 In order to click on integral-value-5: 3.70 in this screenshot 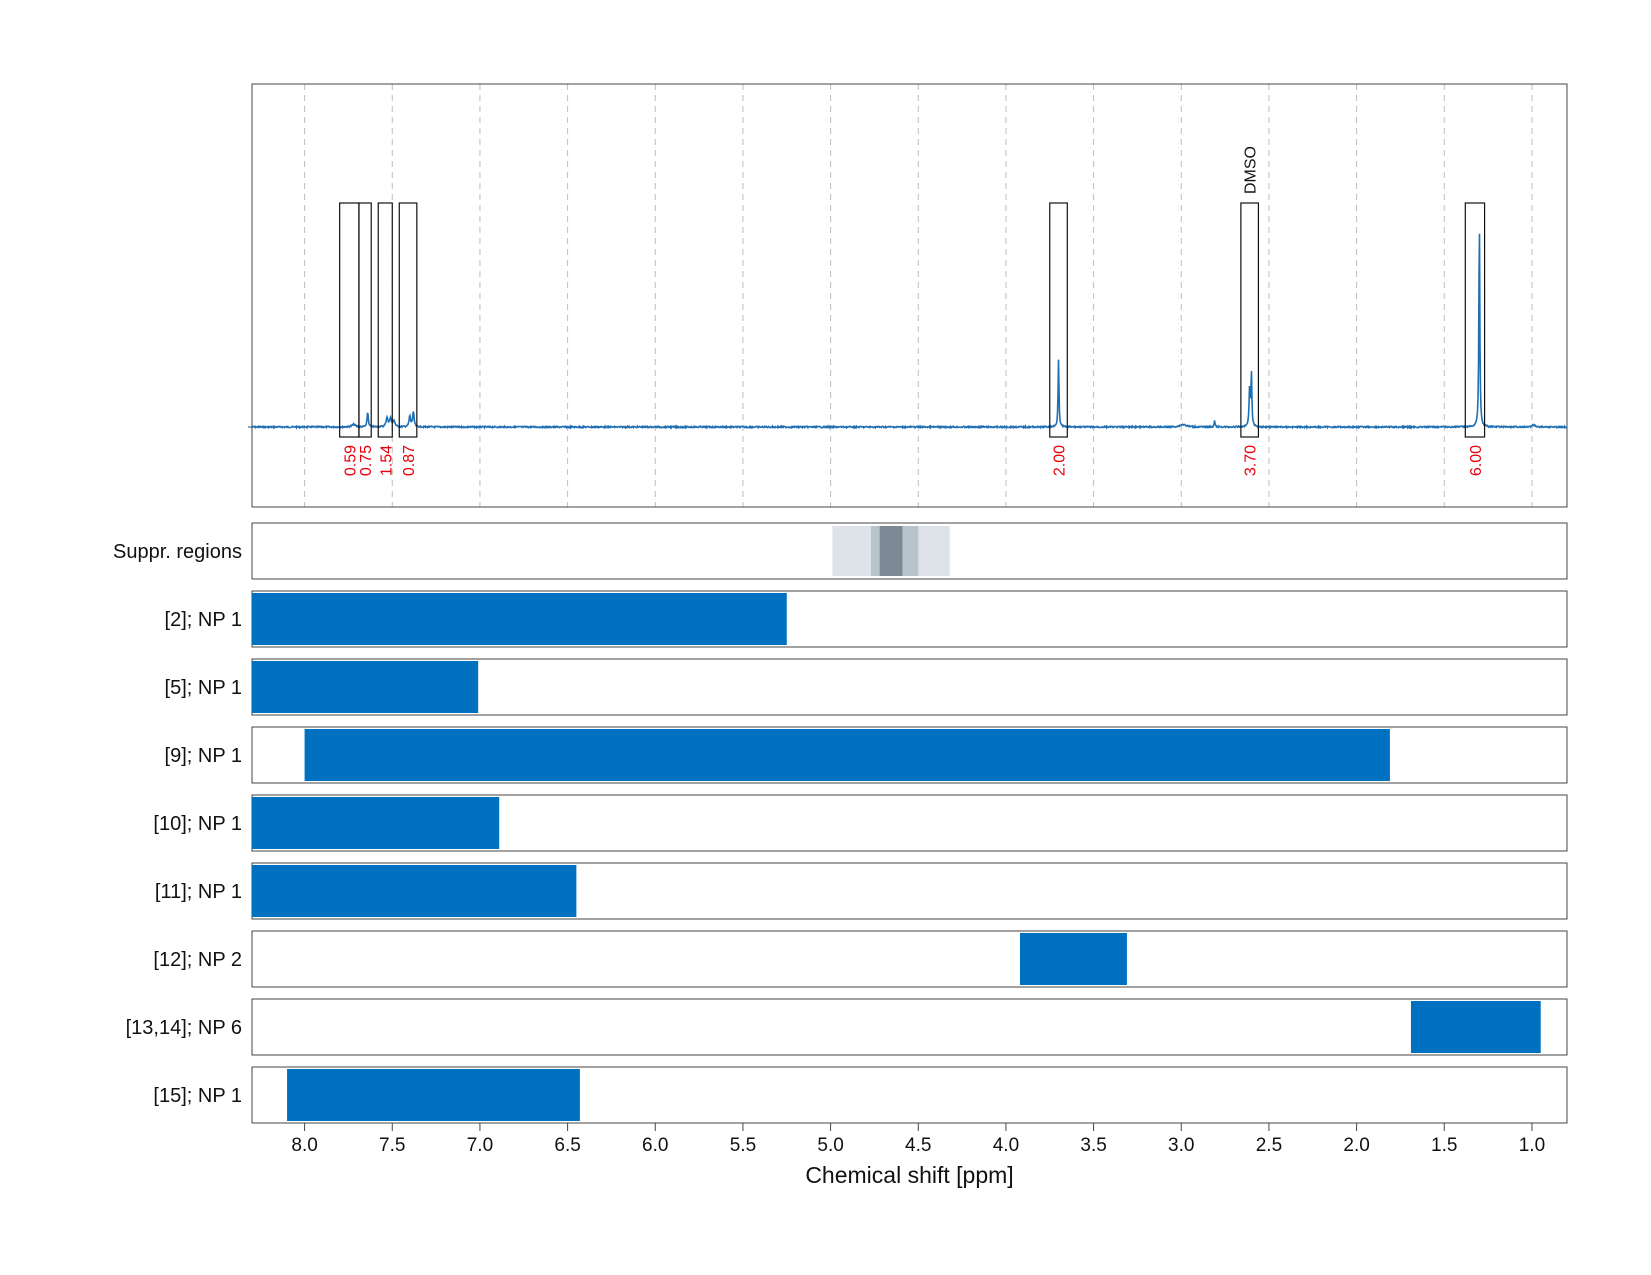, I will do `click(1251, 460)`.